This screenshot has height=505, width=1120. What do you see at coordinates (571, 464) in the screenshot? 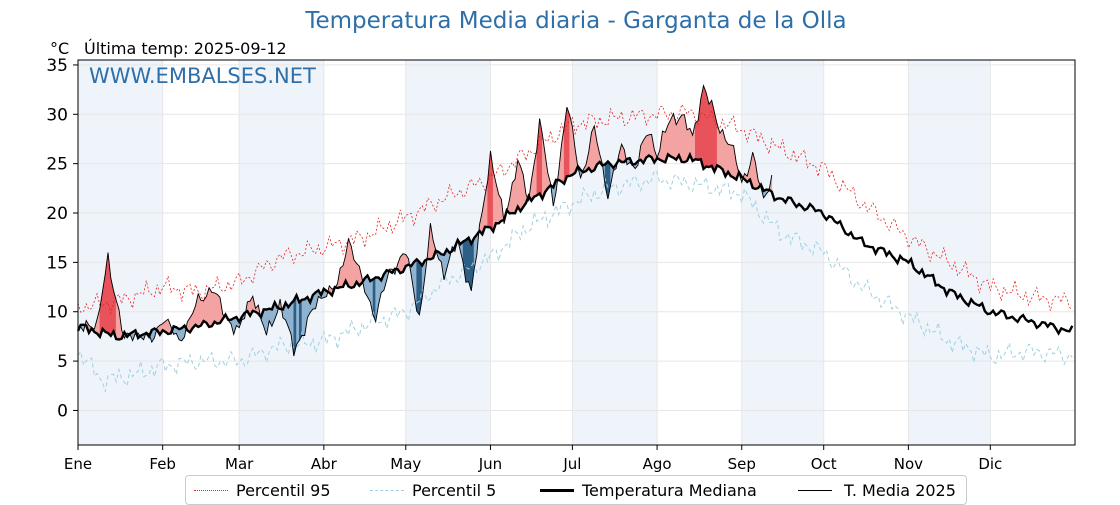
I see `x-tick-label: Jul` at bounding box center [571, 464].